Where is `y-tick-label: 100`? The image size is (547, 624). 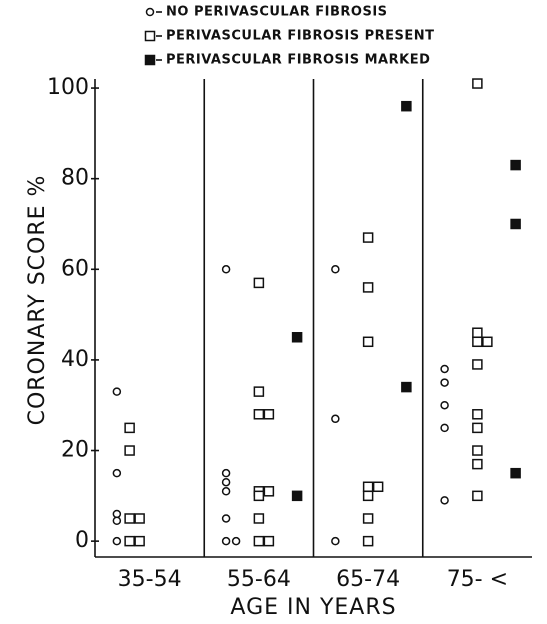
y-tick-label: 100 is located at coordinates (68, 87).